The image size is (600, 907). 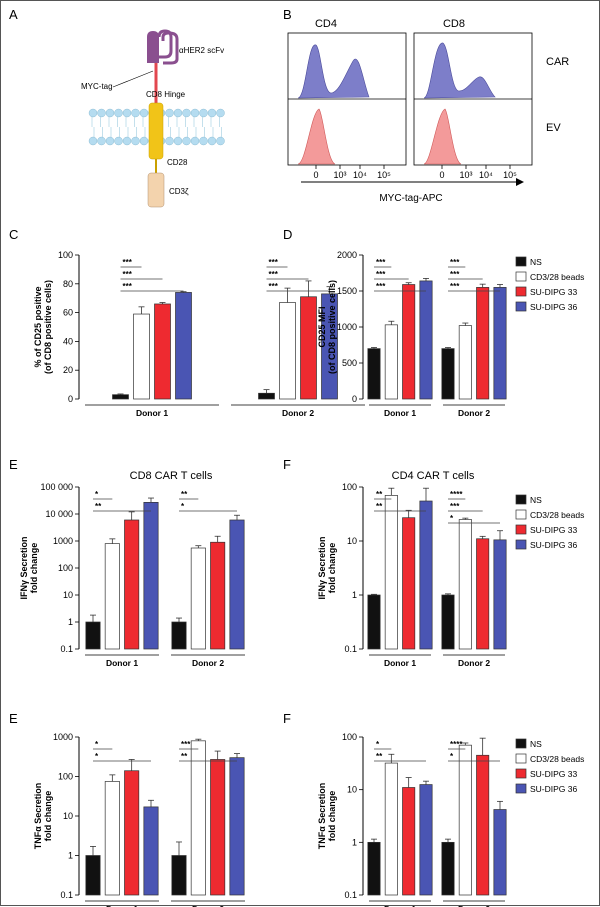 What do you see at coordinates (333, 71) in the screenshot?
I see `hist-cd4-car` at bounding box center [333, 71].